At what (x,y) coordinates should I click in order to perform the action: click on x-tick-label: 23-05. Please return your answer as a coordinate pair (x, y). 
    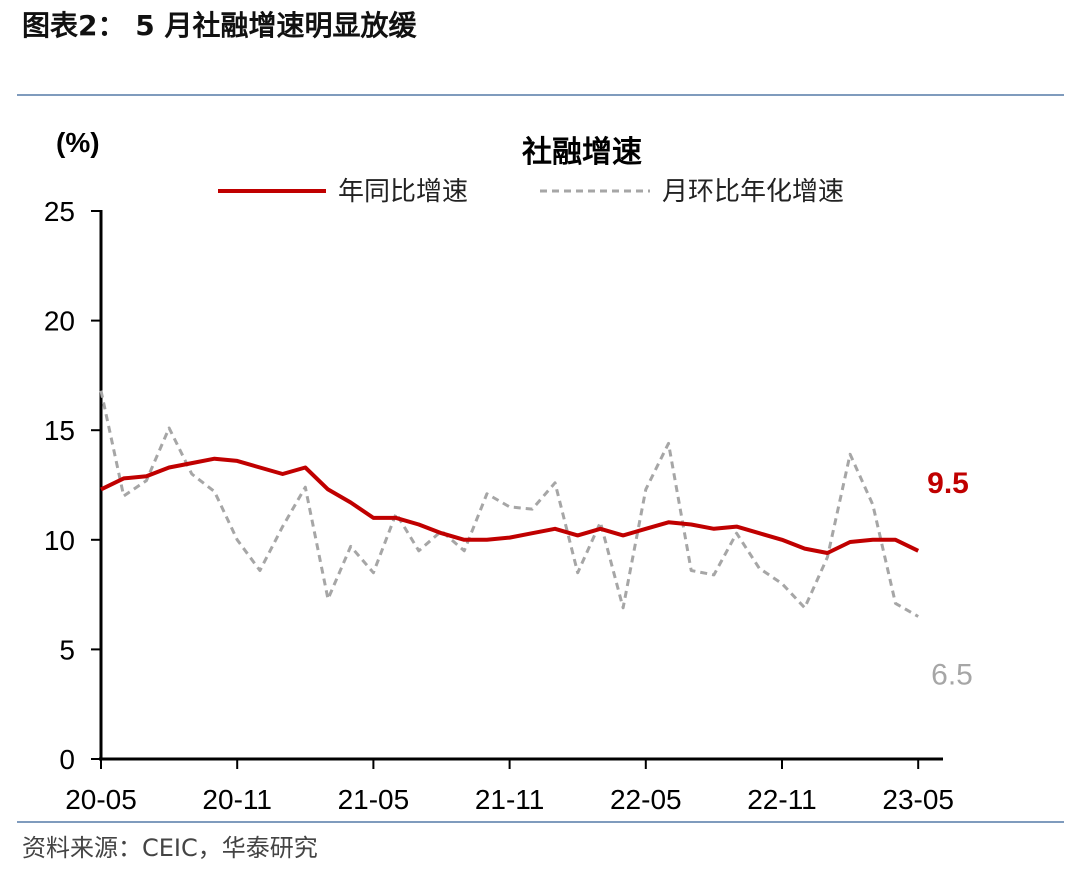
    Looking at the image, I should click on (918, 799).